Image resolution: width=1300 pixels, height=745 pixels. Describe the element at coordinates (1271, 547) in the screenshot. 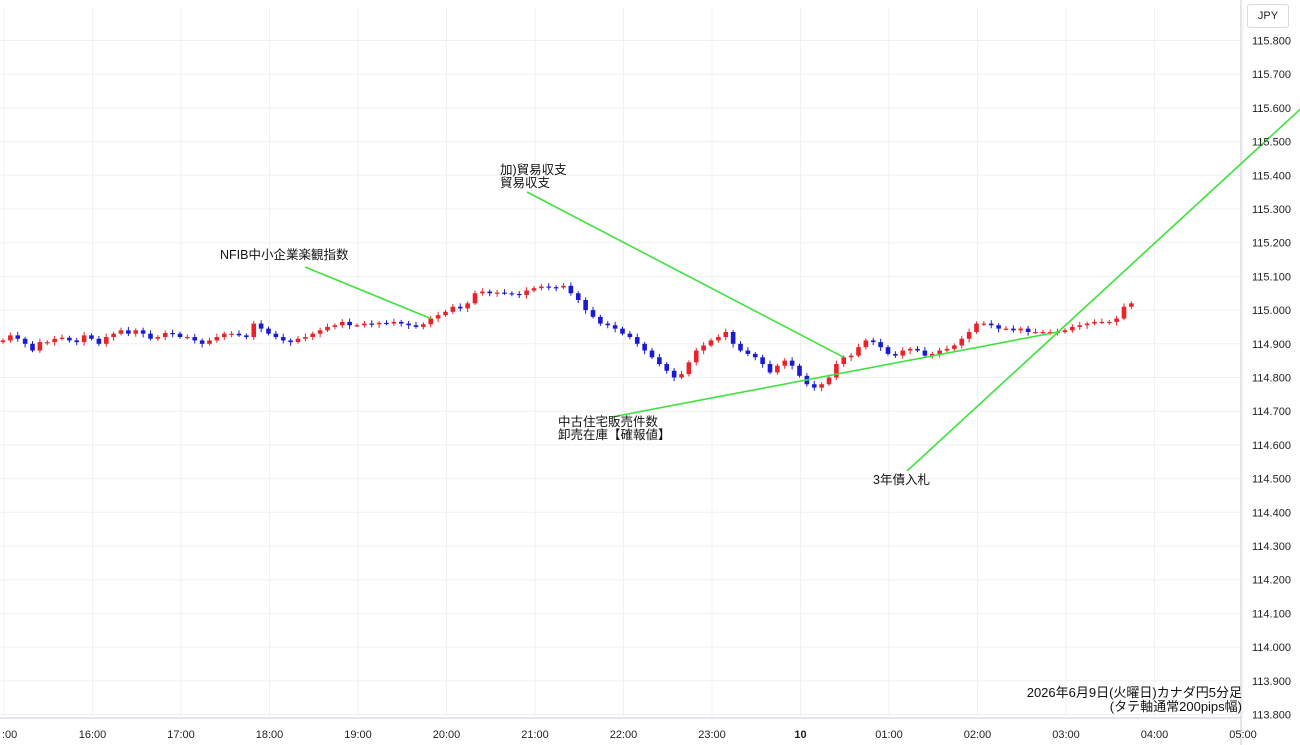

I see `y-tick-label: 114.300` at that location.